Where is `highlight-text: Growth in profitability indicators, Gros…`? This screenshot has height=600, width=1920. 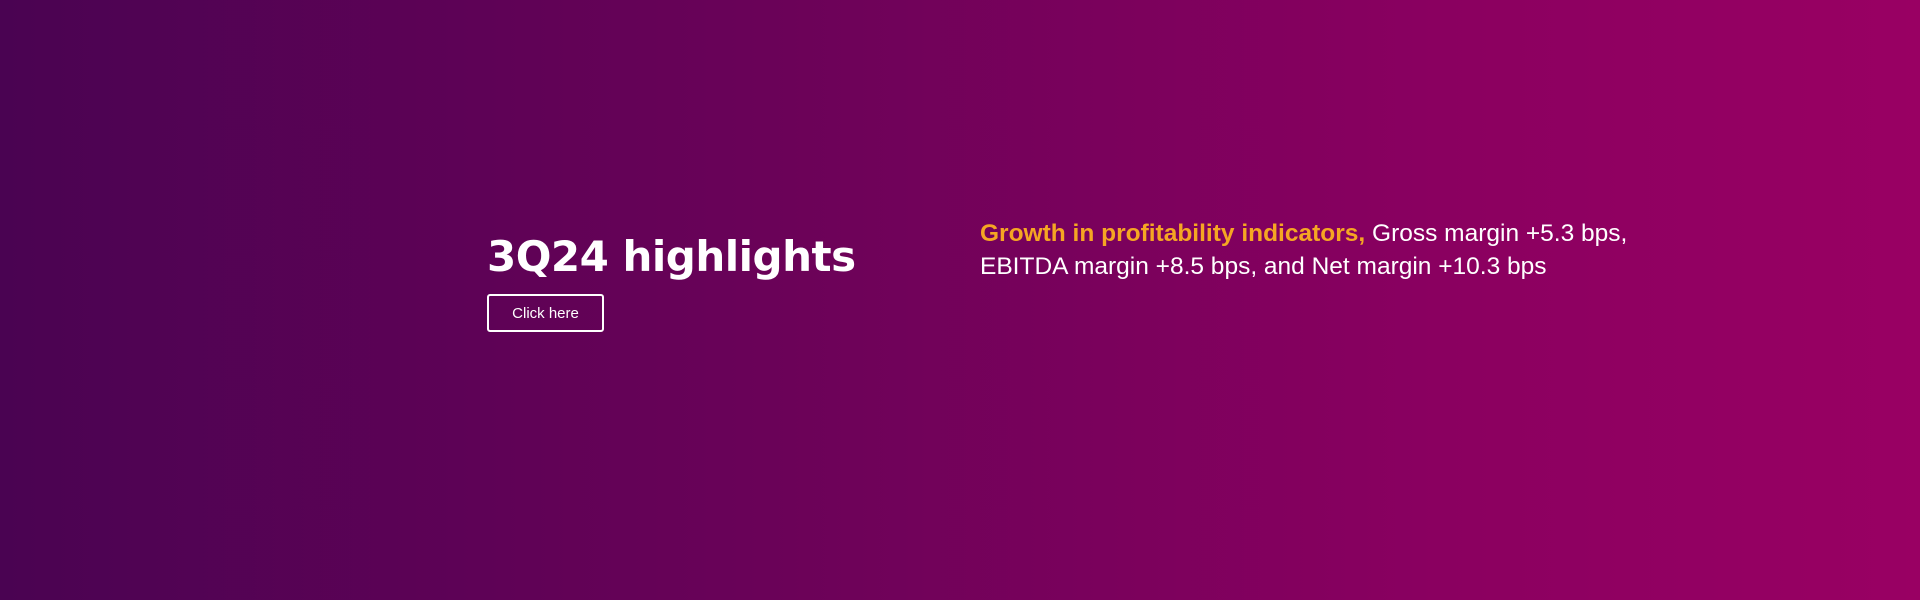 highlight-text: Growth in profitability indicators, Gros… is located at coordinates (1340, 250).